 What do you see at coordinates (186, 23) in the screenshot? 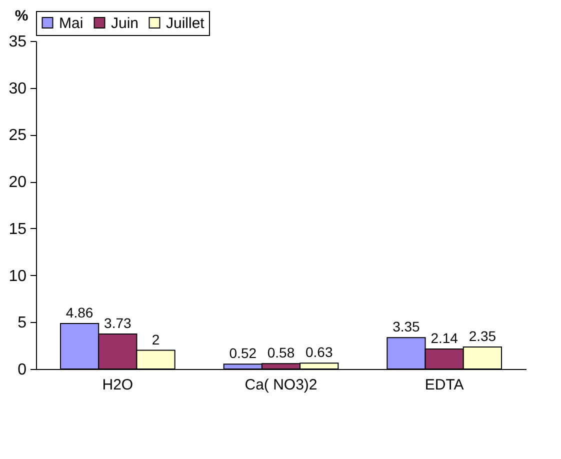
I see `legend-label: Juillet` at bounding box center [186, 23].